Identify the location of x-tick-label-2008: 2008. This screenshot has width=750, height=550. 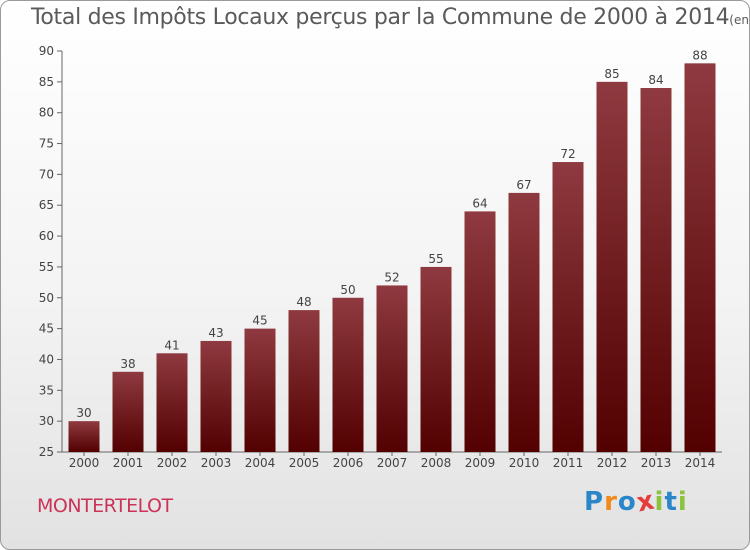
(436, 463).